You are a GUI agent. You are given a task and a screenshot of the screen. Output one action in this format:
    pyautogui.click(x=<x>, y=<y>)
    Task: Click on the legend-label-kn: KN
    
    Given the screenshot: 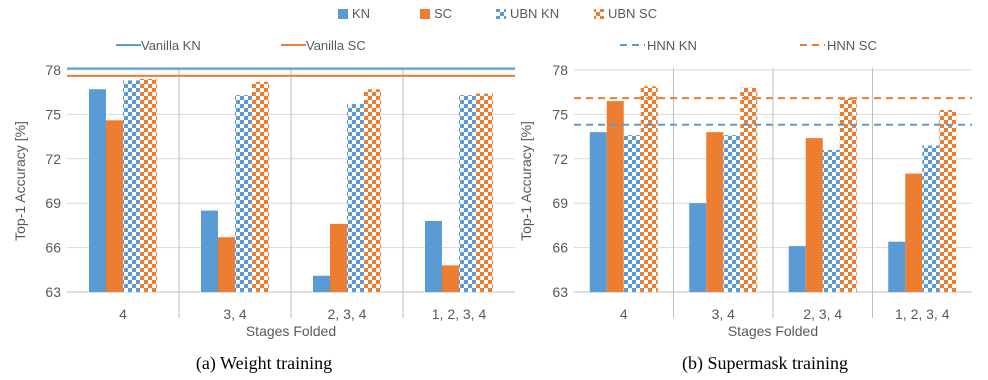 What is the action you would take?
    pyautogui.click(x=361, y=13)
    